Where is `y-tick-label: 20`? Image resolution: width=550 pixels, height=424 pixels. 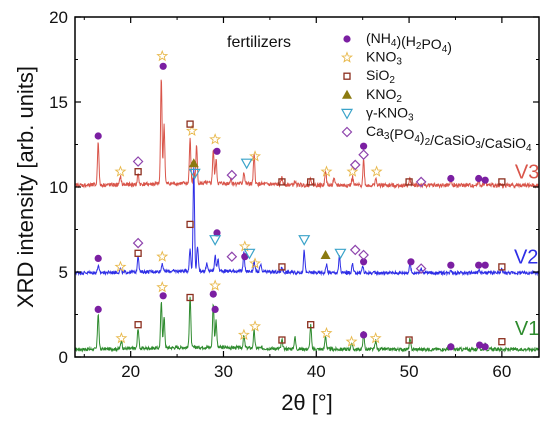 y-tick-label: 20 is located at coordinates (58, 17).